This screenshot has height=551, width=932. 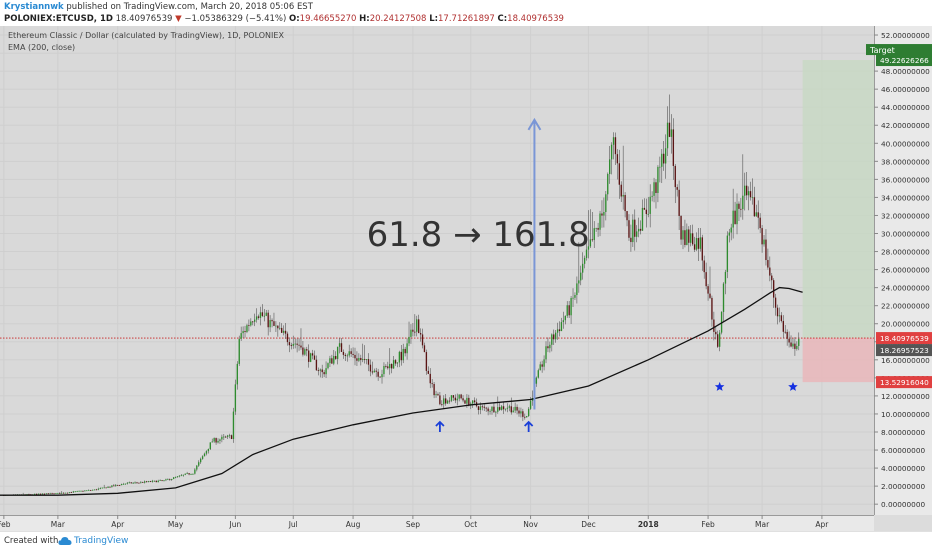 I want to click on tradingview-brand: TradingView, so click(x=101, y=541).